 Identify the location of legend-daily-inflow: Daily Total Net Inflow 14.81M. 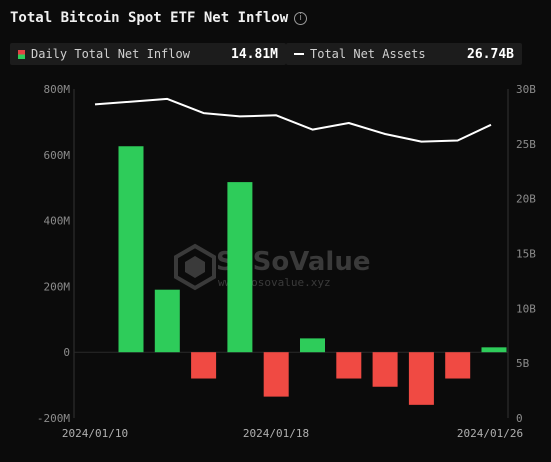
(148, 54).